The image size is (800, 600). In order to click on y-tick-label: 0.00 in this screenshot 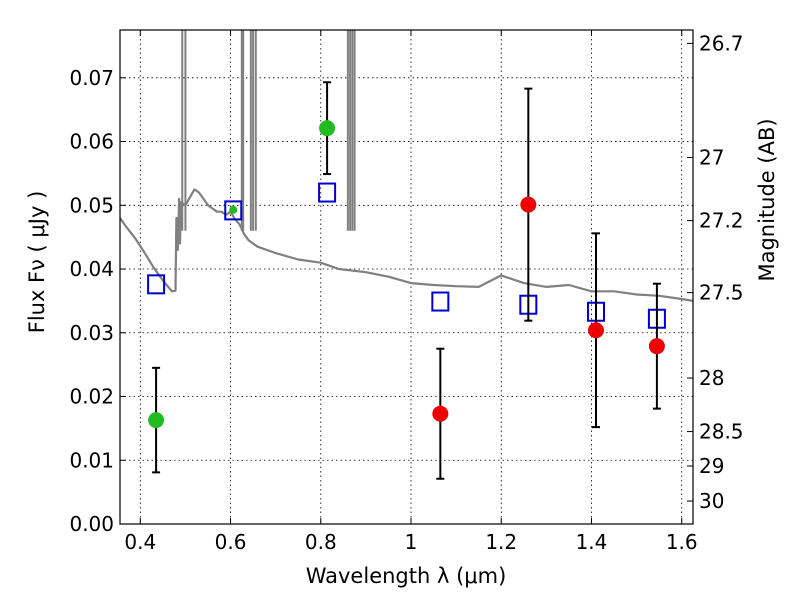, I will do `click(91, 524)`.